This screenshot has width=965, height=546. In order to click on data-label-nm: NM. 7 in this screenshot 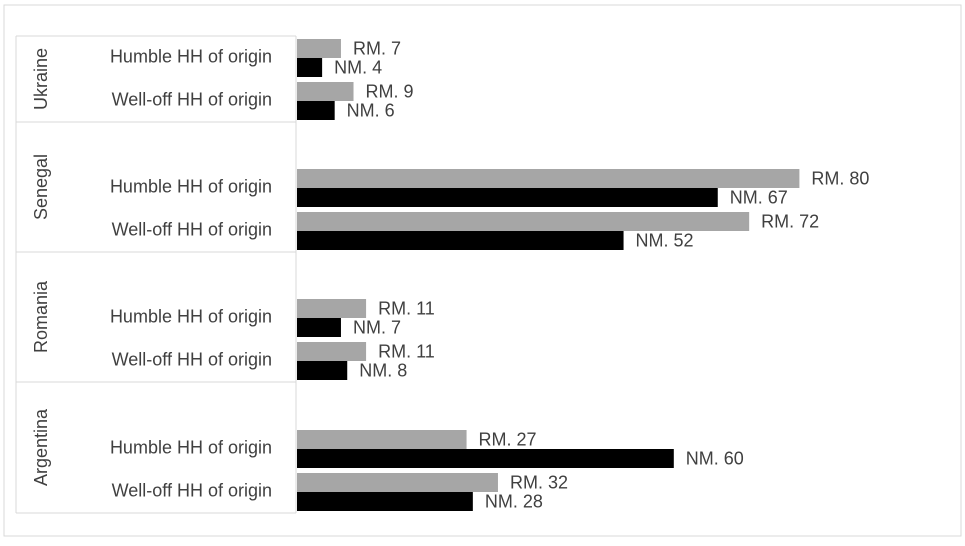, I will do `click(377, 327)`.